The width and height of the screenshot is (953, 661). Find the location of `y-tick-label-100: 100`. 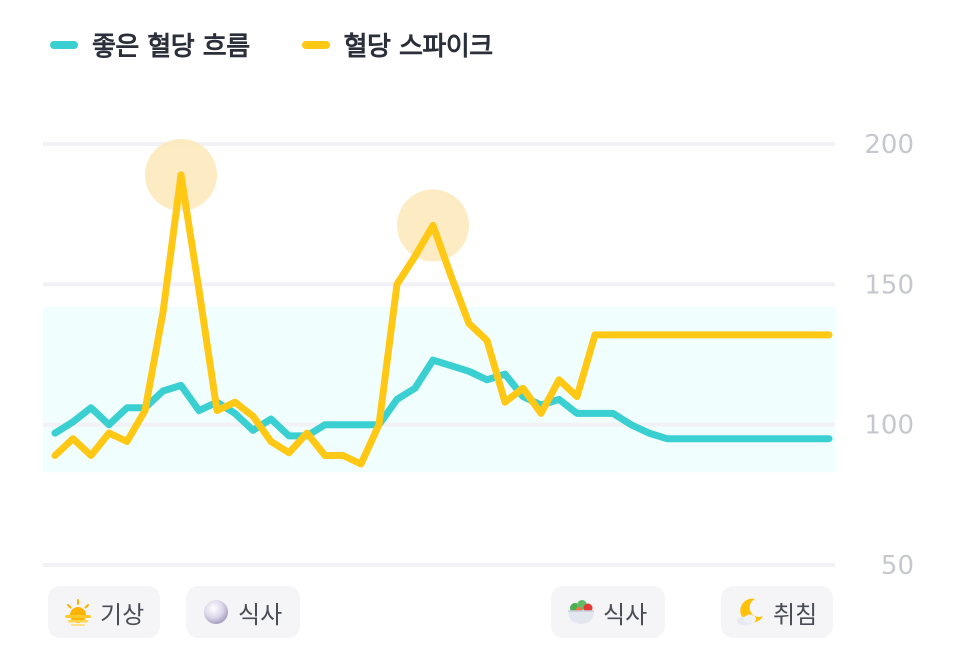

y-tick-label-100: 100 is located at coordinates (889, 426).